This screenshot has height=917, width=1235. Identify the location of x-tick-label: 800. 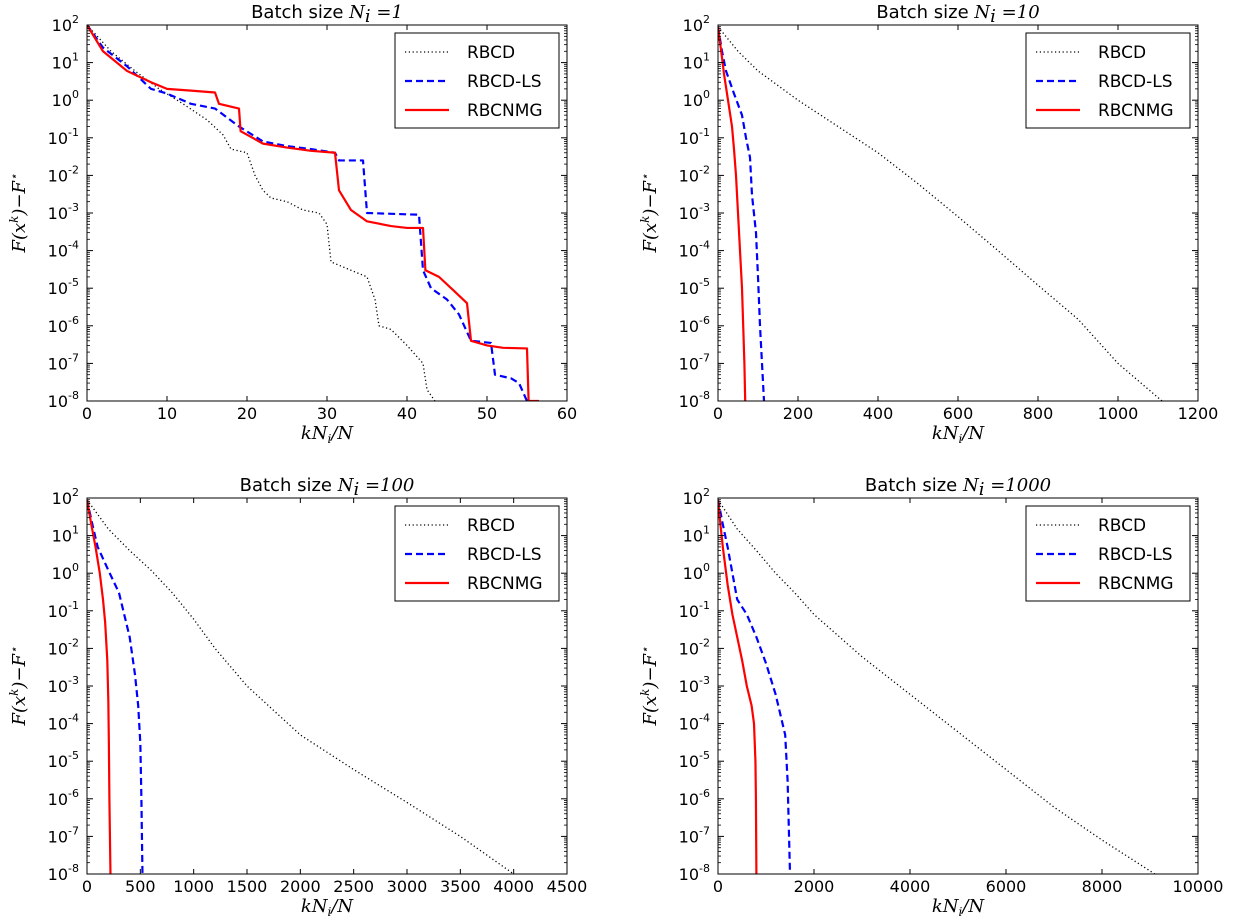
(1038, 413).